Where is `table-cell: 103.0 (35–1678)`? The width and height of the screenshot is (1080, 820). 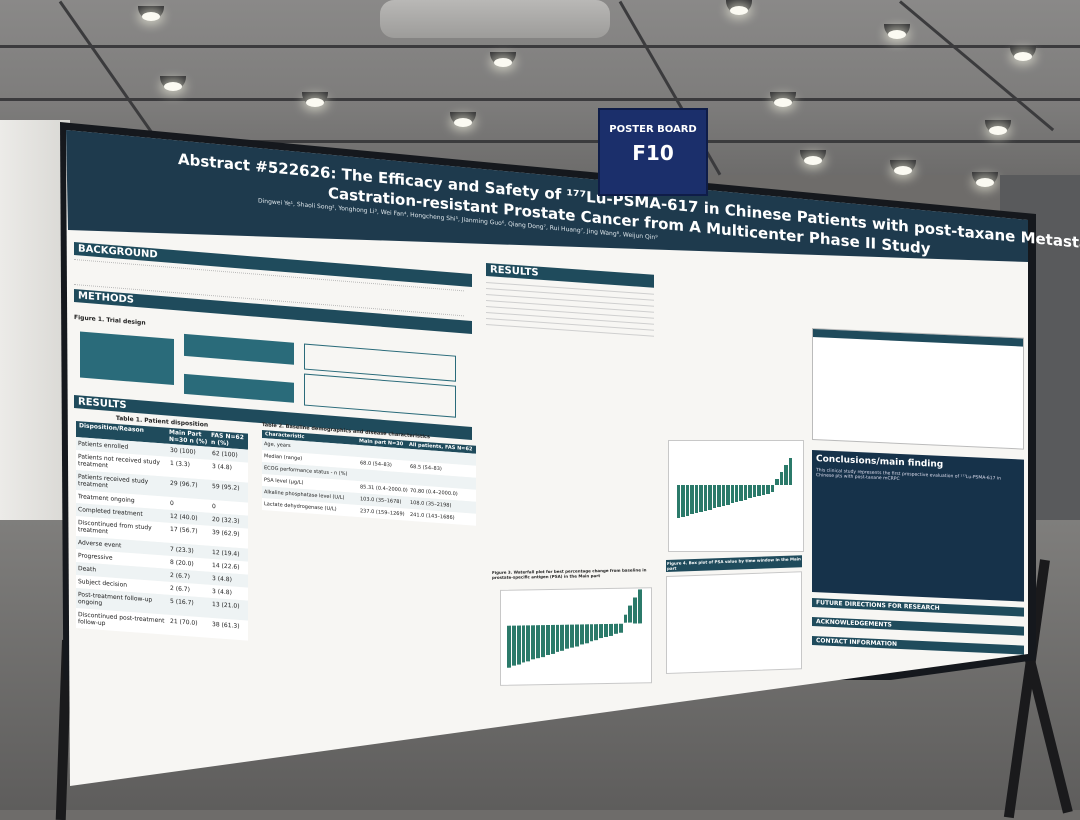 table-cell: 103.0 (35–1678) is located at coordinates (381, 501).